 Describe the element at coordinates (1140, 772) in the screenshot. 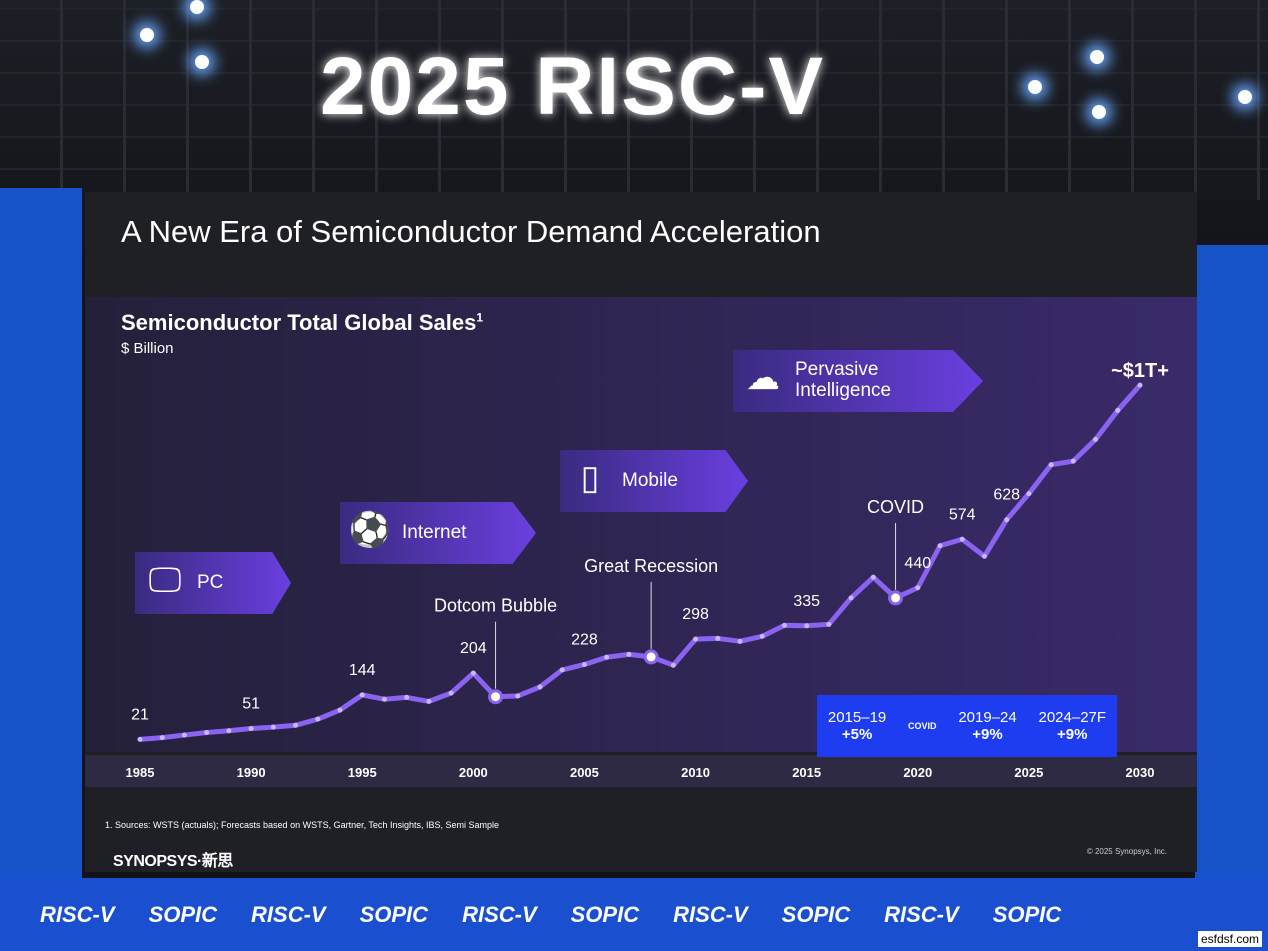

I see `x-tick-label: 2030` at that location.